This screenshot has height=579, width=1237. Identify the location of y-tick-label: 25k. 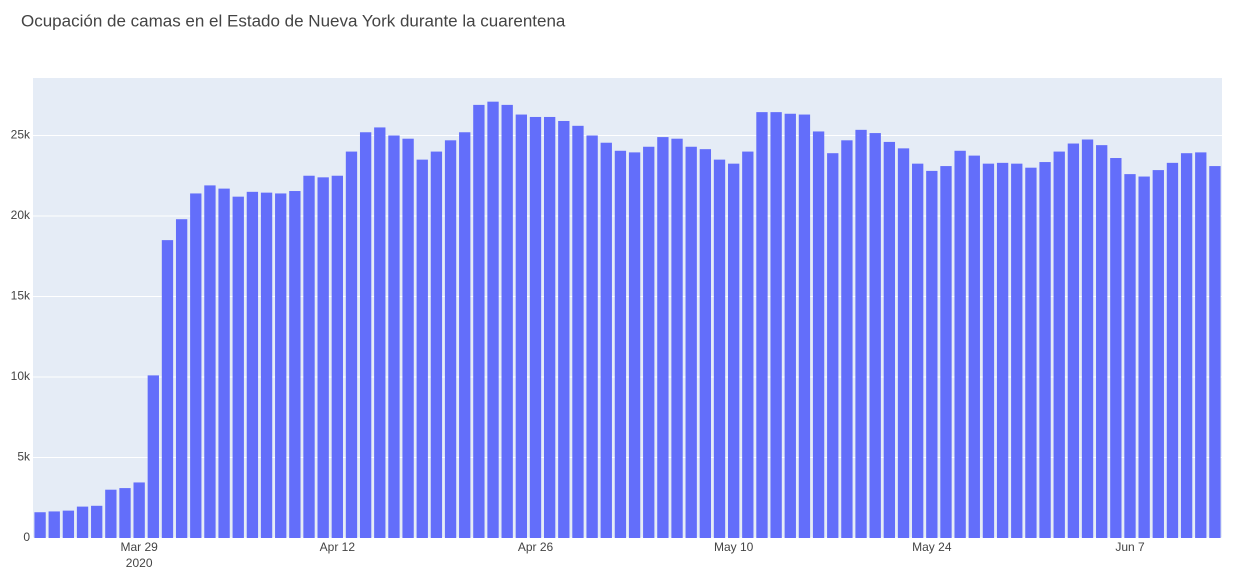
(21, 135).